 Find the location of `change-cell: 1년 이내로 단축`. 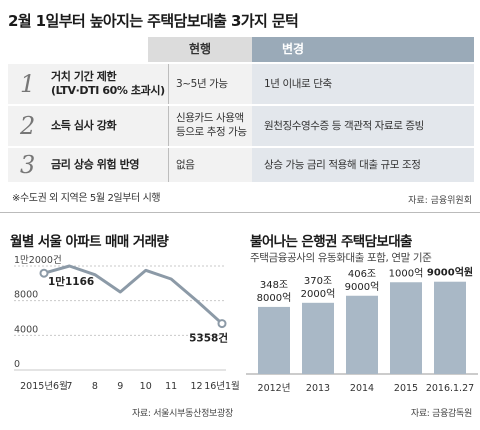

change-cell: 1년 이내로 단축 is located at coordinates (298, 84).